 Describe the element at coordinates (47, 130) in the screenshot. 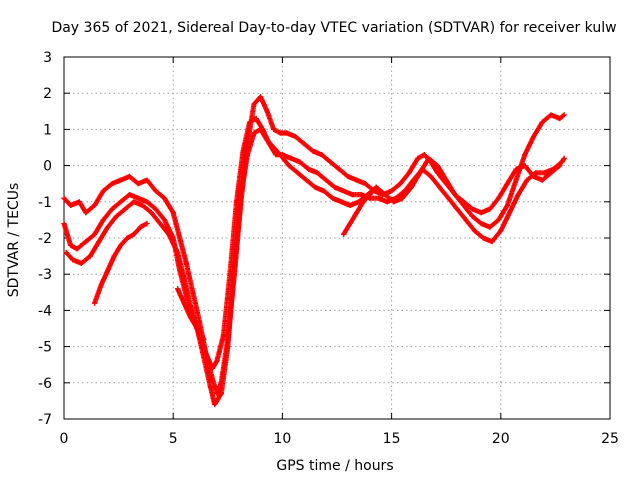

I see `y-tick-label: 1` at that location.